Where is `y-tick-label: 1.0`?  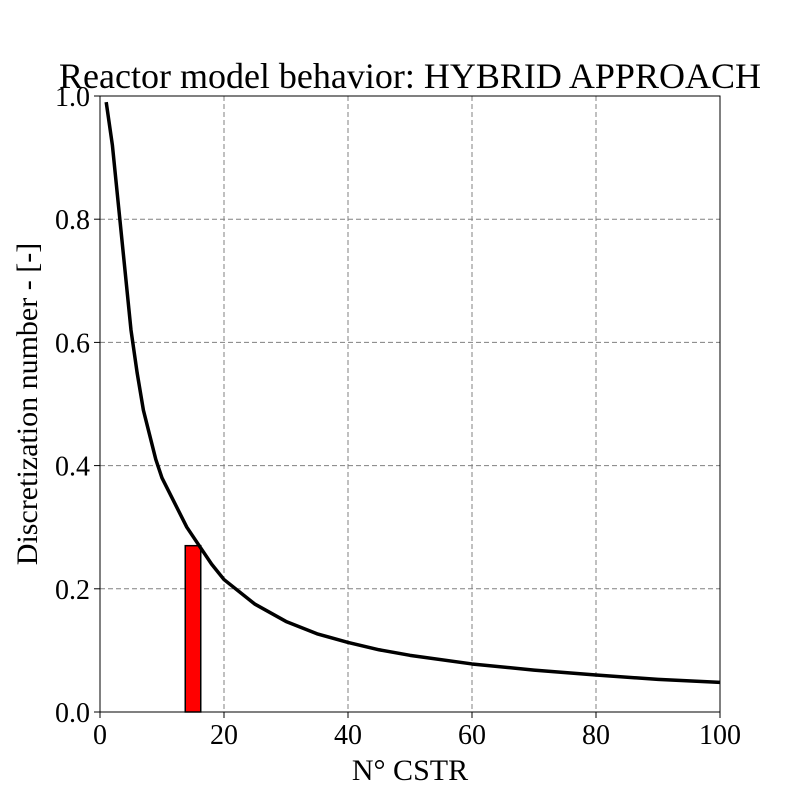
y-tick-label: 1.0 is located at coordinates (72, 97).